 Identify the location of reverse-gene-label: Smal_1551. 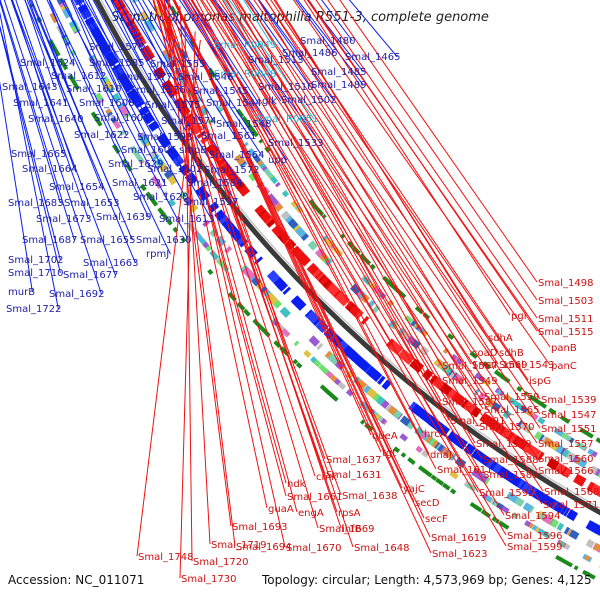
(568, 429).